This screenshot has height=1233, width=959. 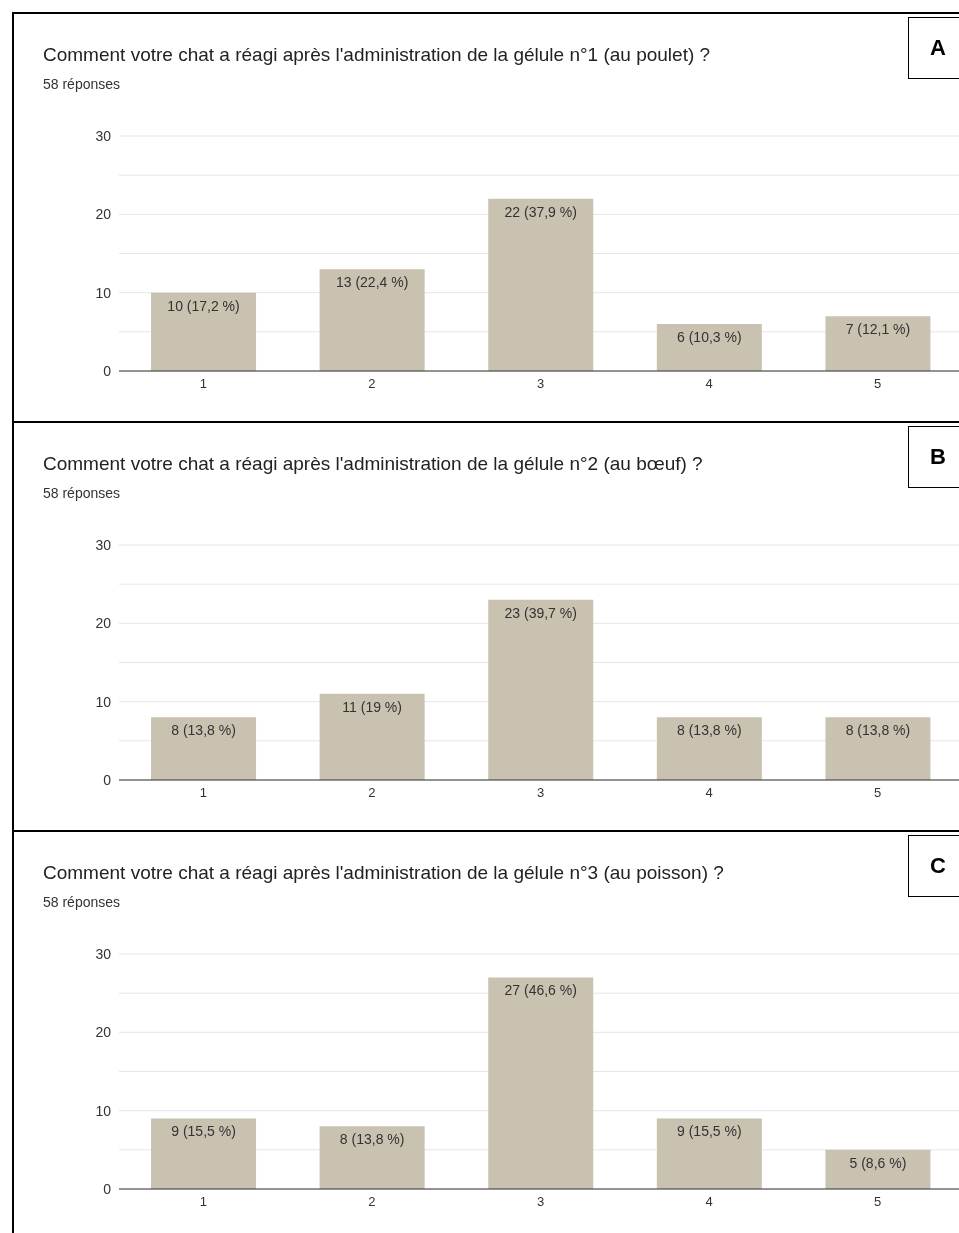 What do you see at coordinates (372, 706) in the screenshot?
I see `data-label: 11 (19 %)` at bounding box center [372, 706].